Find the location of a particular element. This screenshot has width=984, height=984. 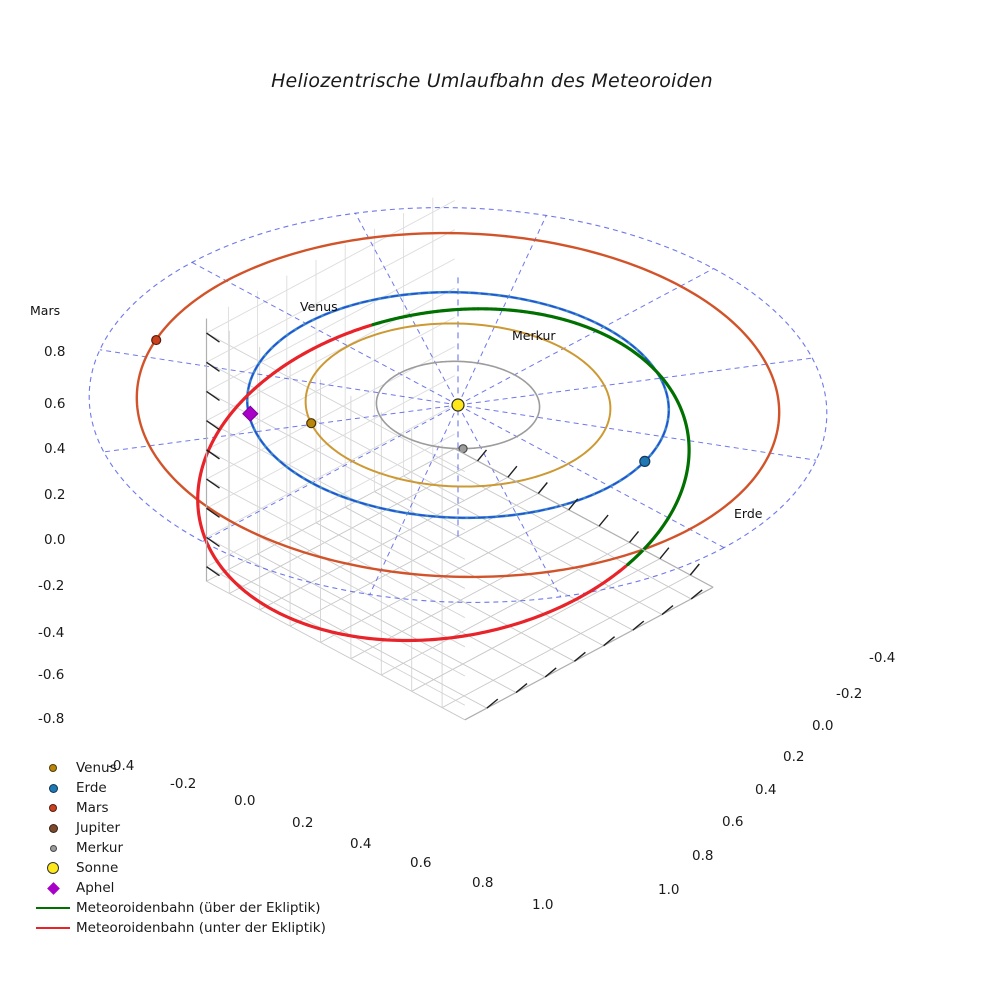

x-tick-label: 0.4 is located at coordinates (361, 844).